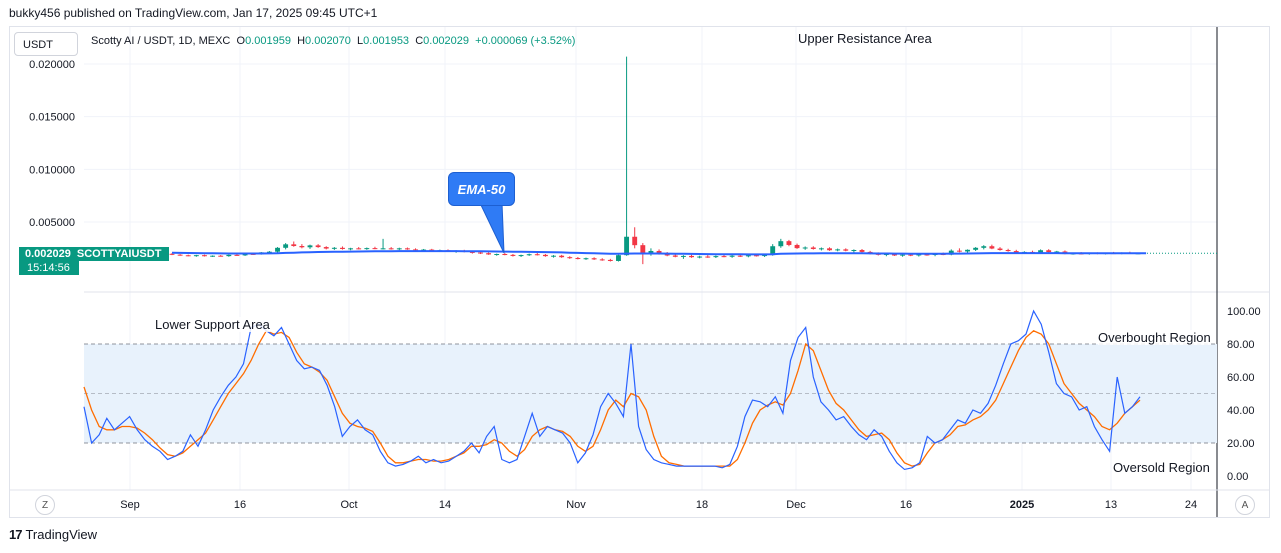 This screenshot has width=1281, height=553. What do you see at coordinates (481, 189) in the screenshot?
I see `ema-50-callout: EMA-50` at bounding box center [481, 189].